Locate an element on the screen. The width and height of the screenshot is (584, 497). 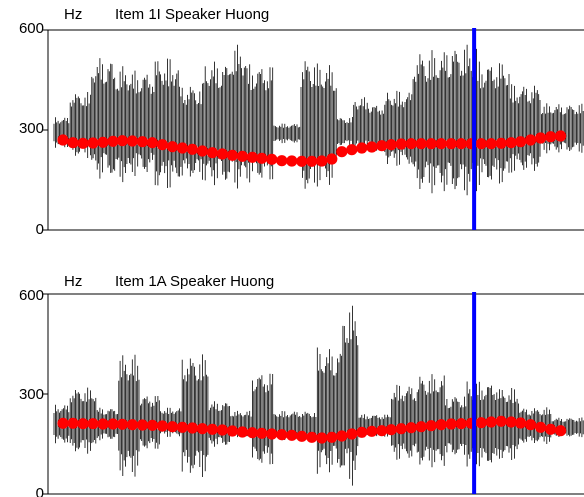
y-ticks is located at coordinates (45, 130).